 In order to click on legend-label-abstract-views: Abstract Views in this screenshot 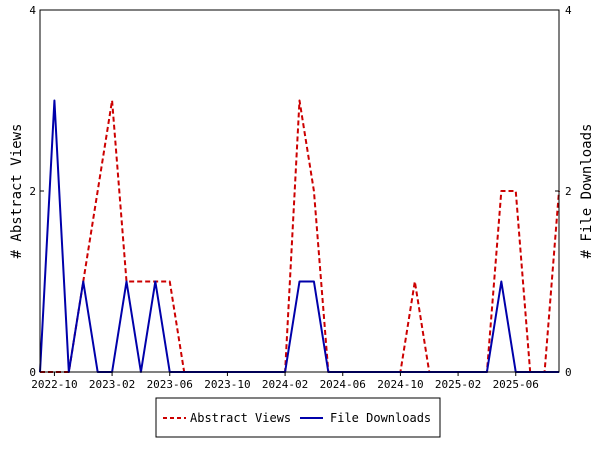, I will do `click(240, 418)`.